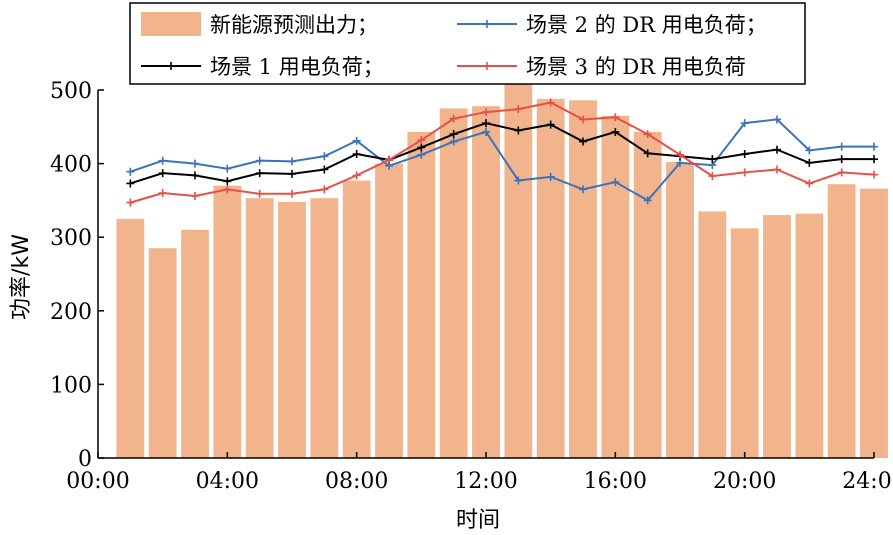 This screenshot has height=535, width=893. I want to click on x-tick-label: 08:00, so click(356, 481).